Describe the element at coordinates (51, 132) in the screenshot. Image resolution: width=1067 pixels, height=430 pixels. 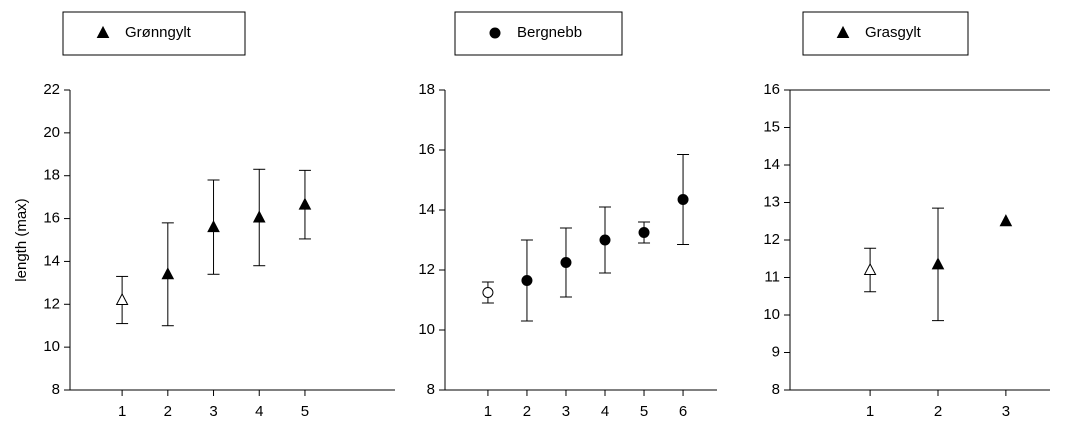
I see `y-tick-label: 20` at that location.